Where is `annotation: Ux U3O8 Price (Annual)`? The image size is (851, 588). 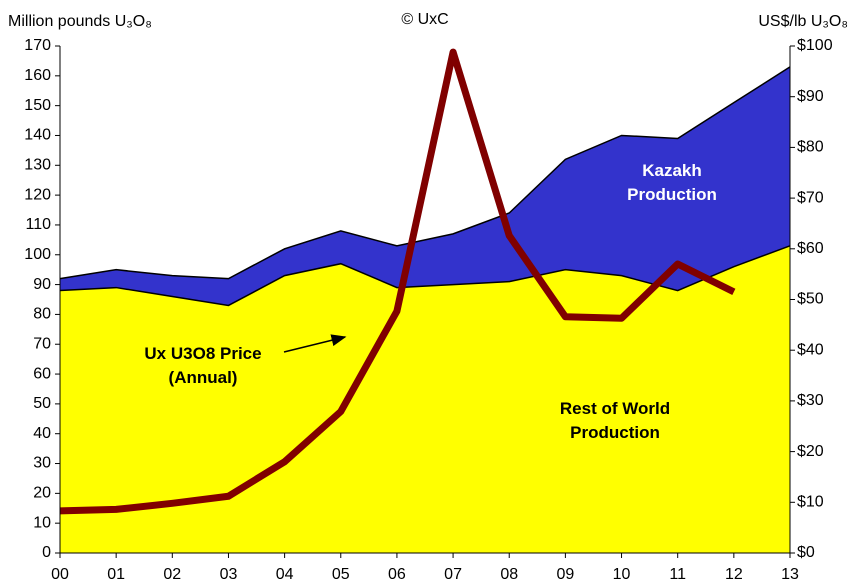
annotation: Ux U3O8 Price (Annual) is located at coordinates (202, 365).